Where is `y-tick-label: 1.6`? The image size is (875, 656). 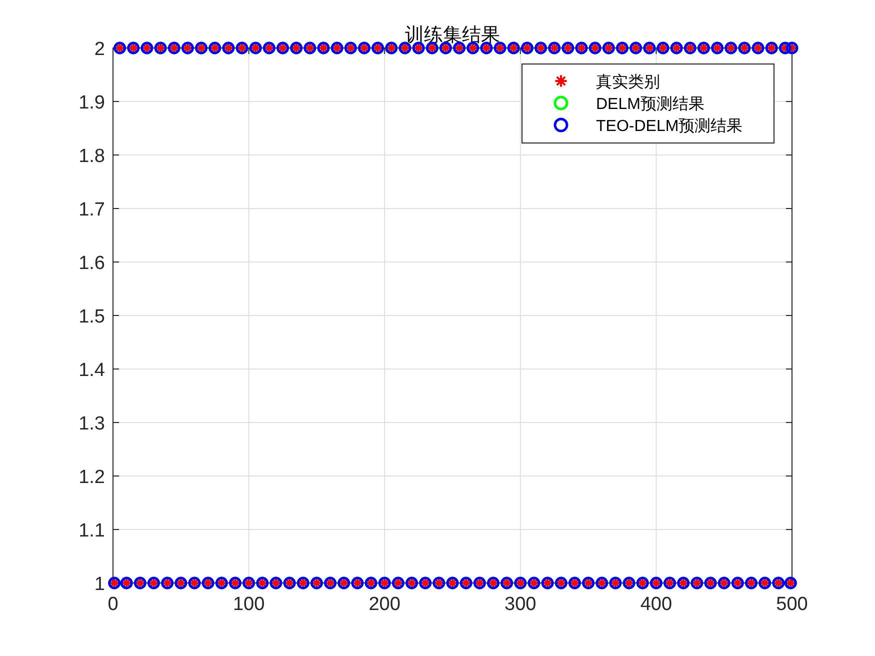
y-tick-label: 1.6 is located at coordinates (91, 263).